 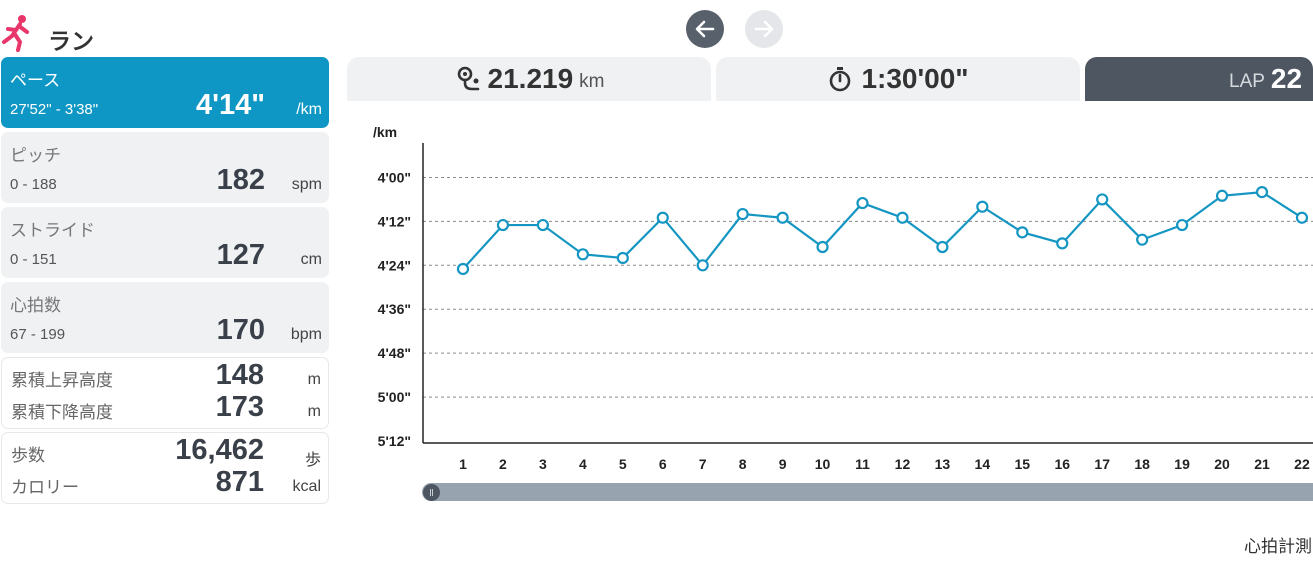 I want to click on x-tick-label: 22, so click(x=1302, y=464).